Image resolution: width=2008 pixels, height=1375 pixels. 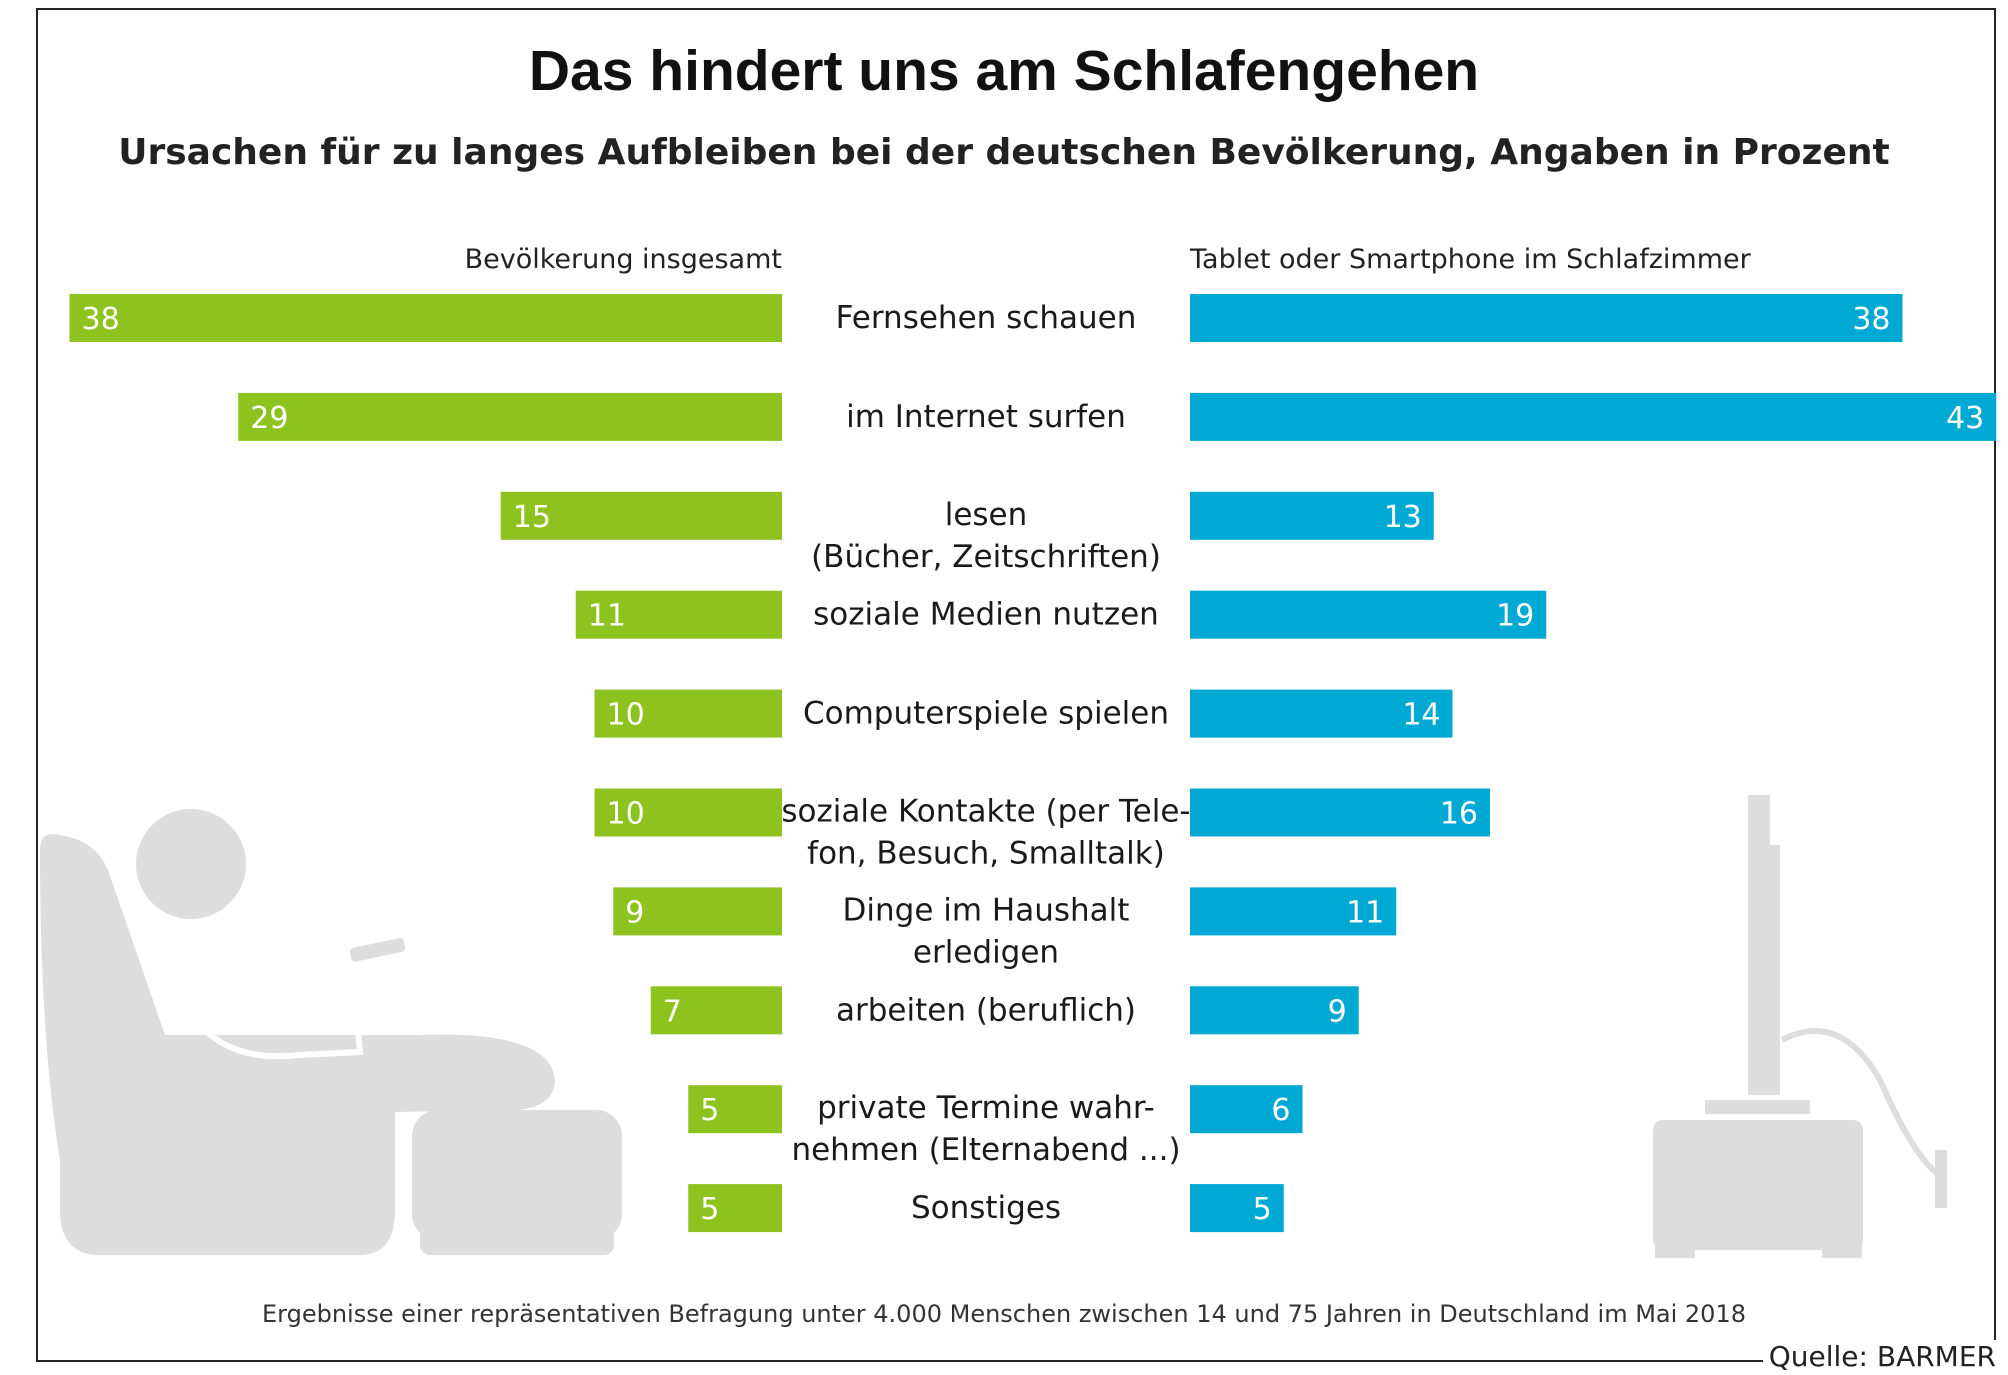 I want to click on data-label-left: 29, so click(x=269, y=418).